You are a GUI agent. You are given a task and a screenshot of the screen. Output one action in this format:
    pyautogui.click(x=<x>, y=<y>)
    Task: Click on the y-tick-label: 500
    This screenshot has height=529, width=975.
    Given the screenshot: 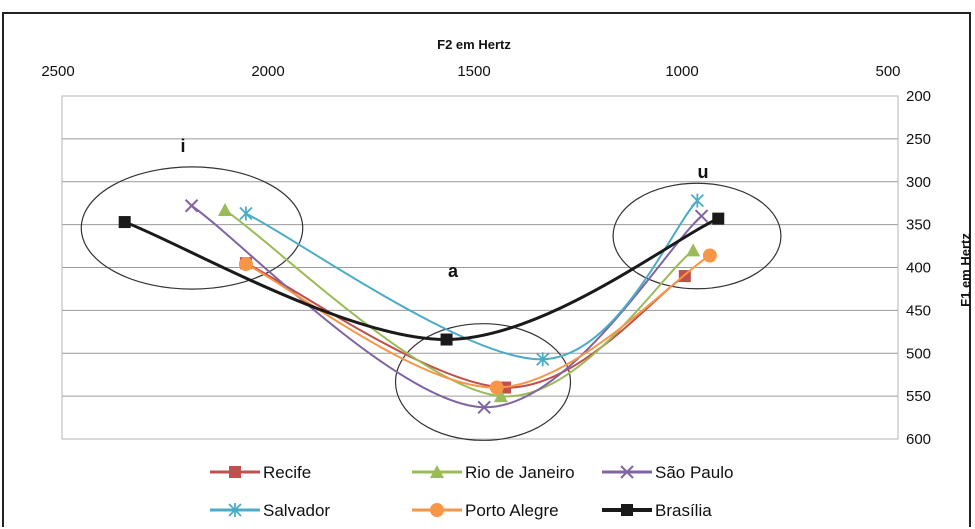 What is the action you would take?
    pyautogui.click(x=918, y=353)
    